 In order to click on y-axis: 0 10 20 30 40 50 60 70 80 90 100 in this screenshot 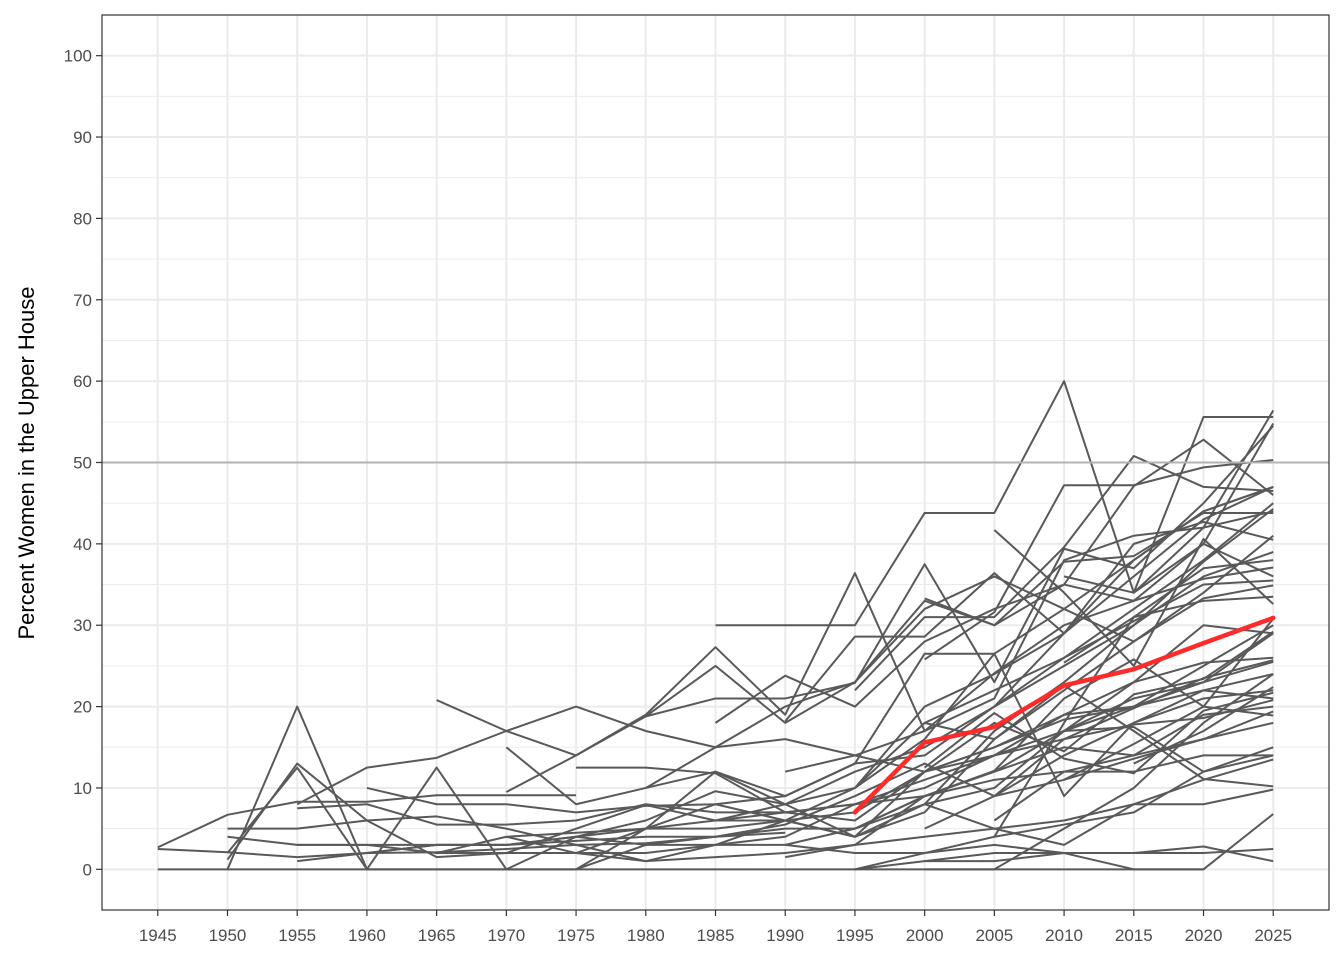, I will do `click(83, 463)`.